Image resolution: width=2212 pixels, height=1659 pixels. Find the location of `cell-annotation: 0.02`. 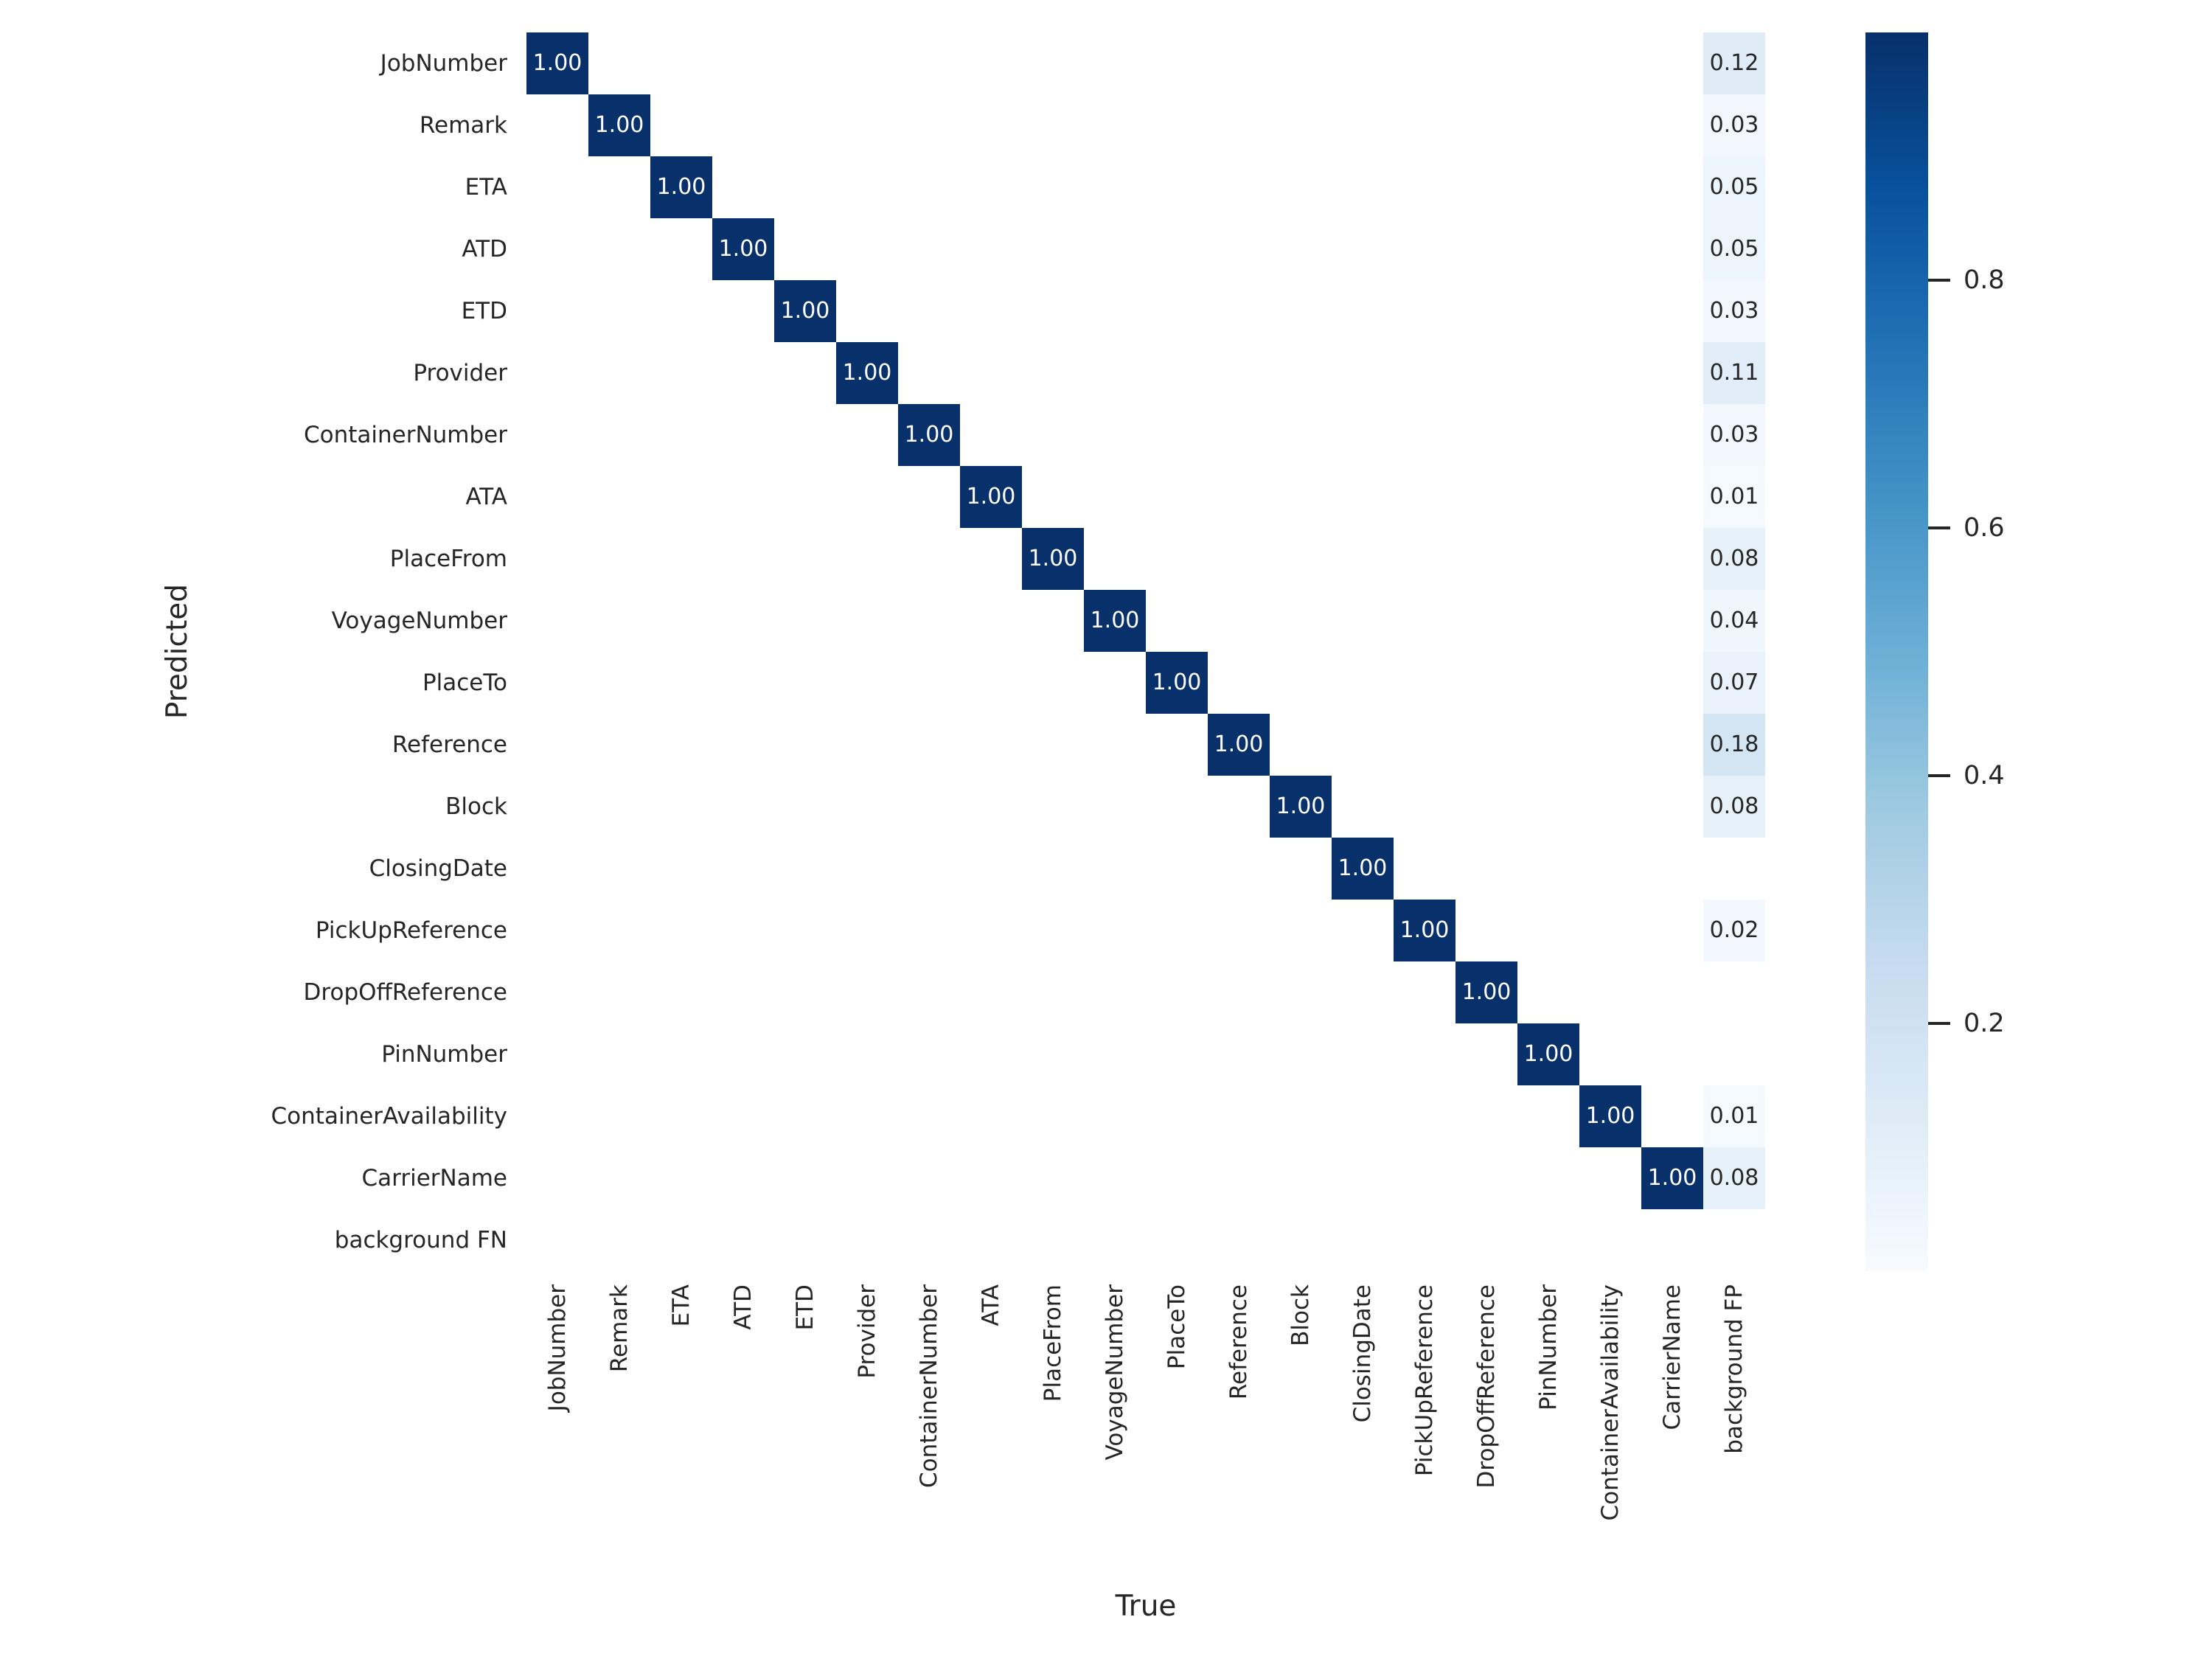

cell-annotation: 0.02 is located at coordinates (1734, 930).